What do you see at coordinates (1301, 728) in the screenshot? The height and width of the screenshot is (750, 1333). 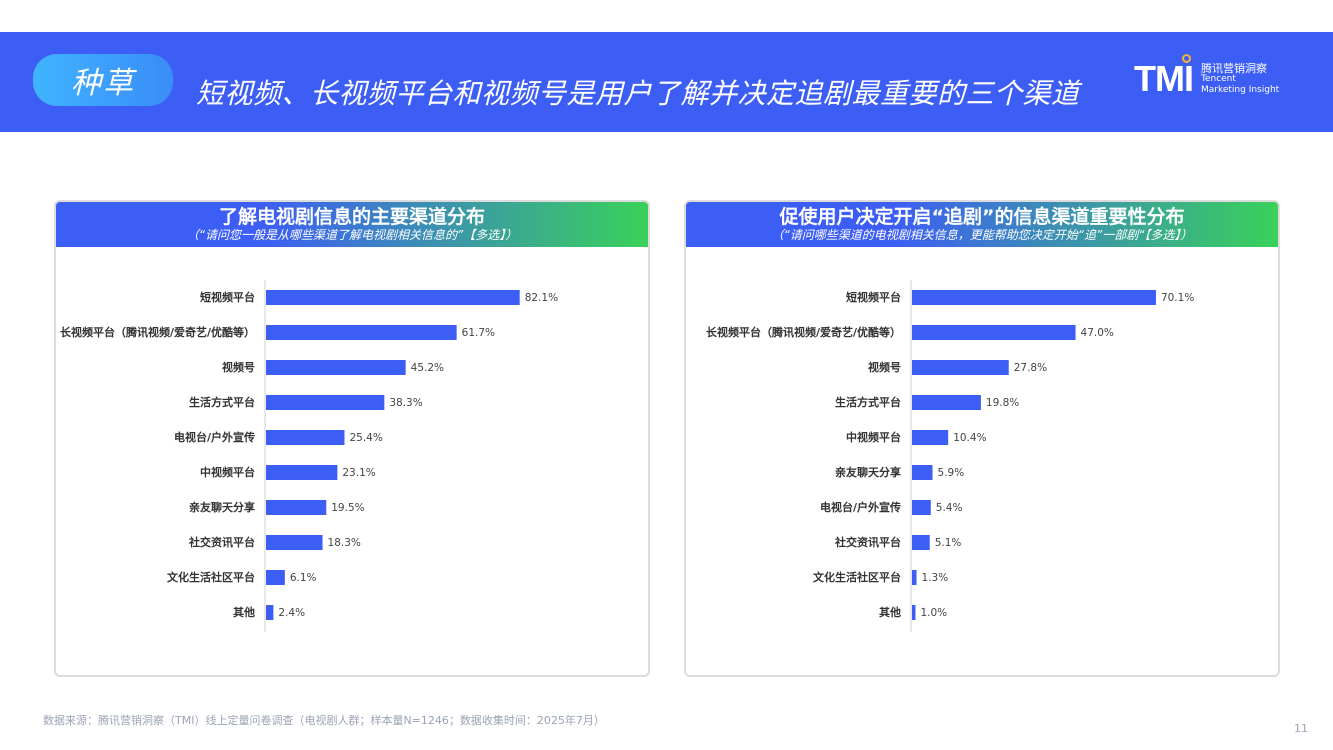 I see `page-number: 11` at bounding box center [1301, 728].